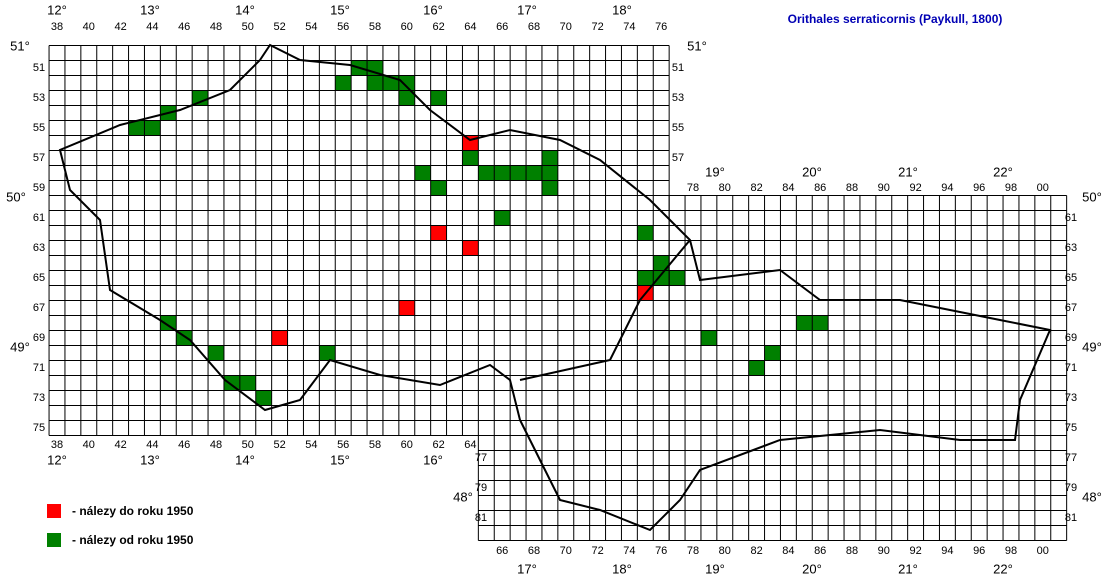 This screenshot has width=1113, height=581. What do you see at coordinates (20, 346) in the screenshot?
I see `degree-label: 49°` at bounding box center [20, 346].